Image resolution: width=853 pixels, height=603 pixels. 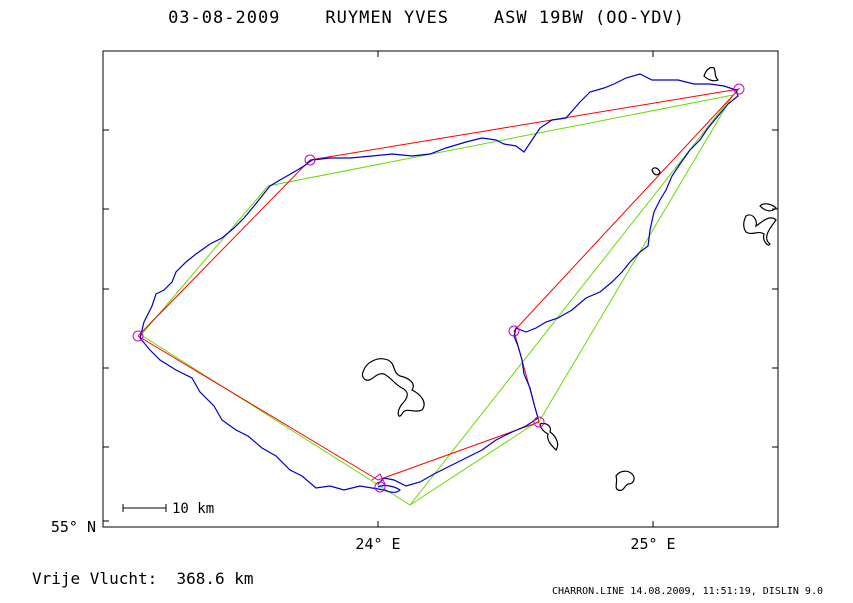 What do you see at coordinates (760, 230) in the screenshot?
I see `lake-east` at bounding box center [760, 230].